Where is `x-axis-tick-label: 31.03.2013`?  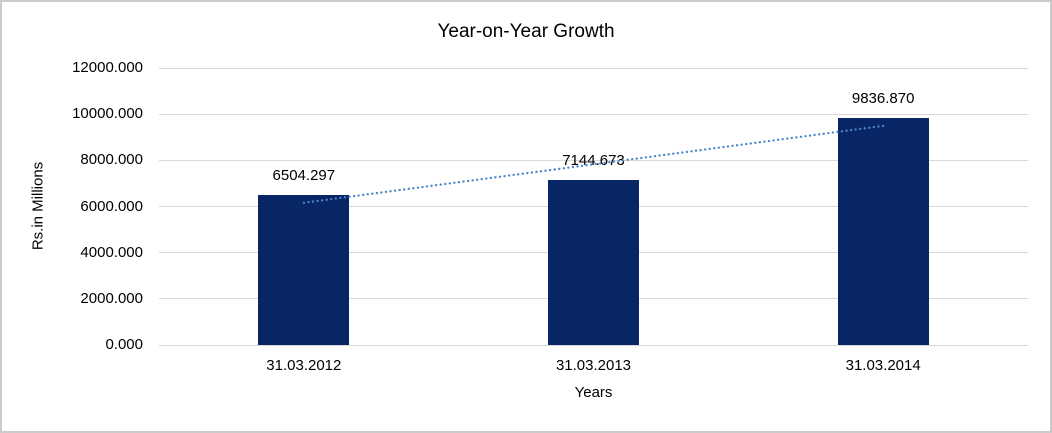
x-axis-tick-label: 31.03.2013 is located at coordinates (593, 365).